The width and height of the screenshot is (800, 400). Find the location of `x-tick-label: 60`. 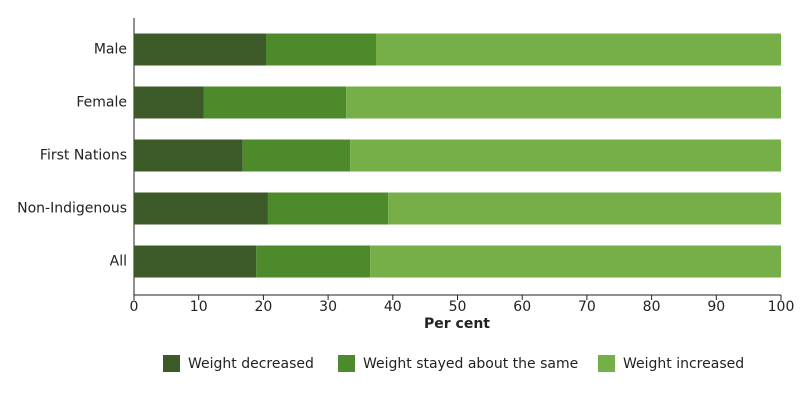

x-tick-label: 60 is located at coordinates (522, 307).